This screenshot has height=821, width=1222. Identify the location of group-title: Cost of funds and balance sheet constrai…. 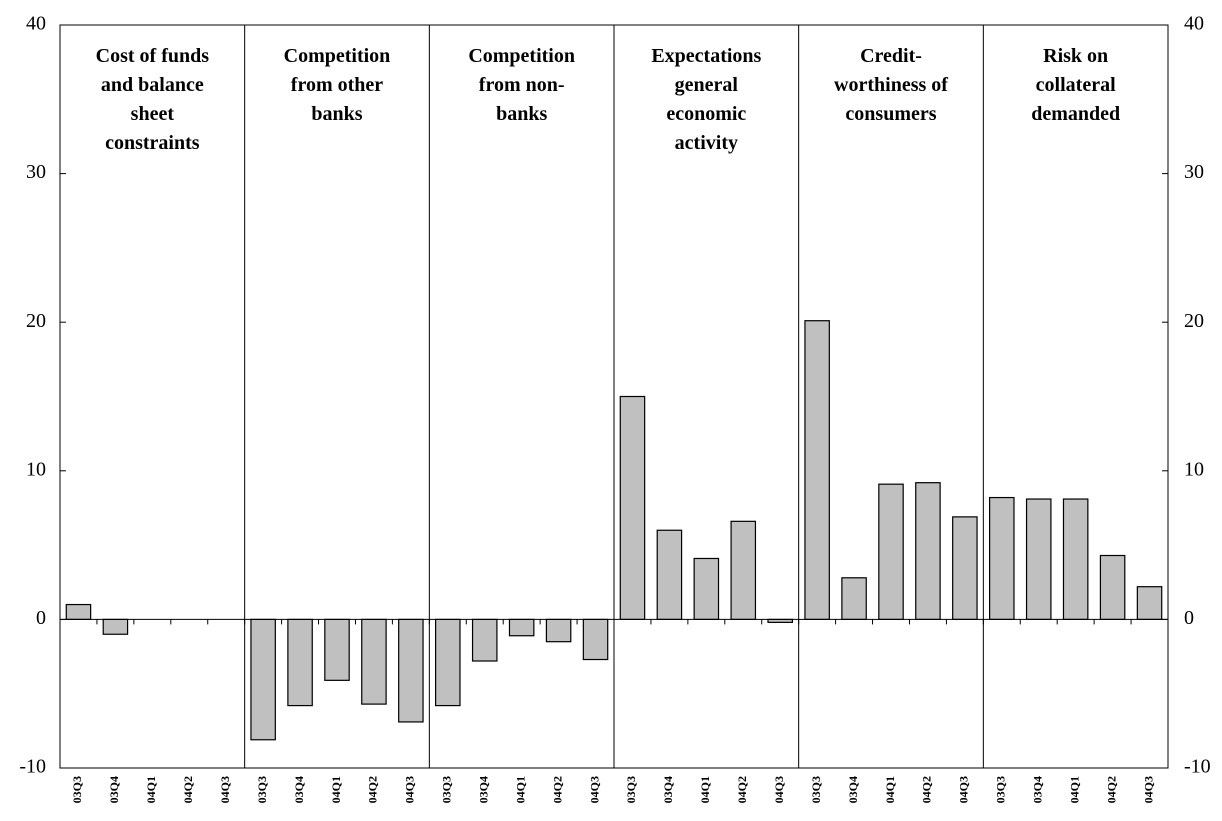
(152, 99).